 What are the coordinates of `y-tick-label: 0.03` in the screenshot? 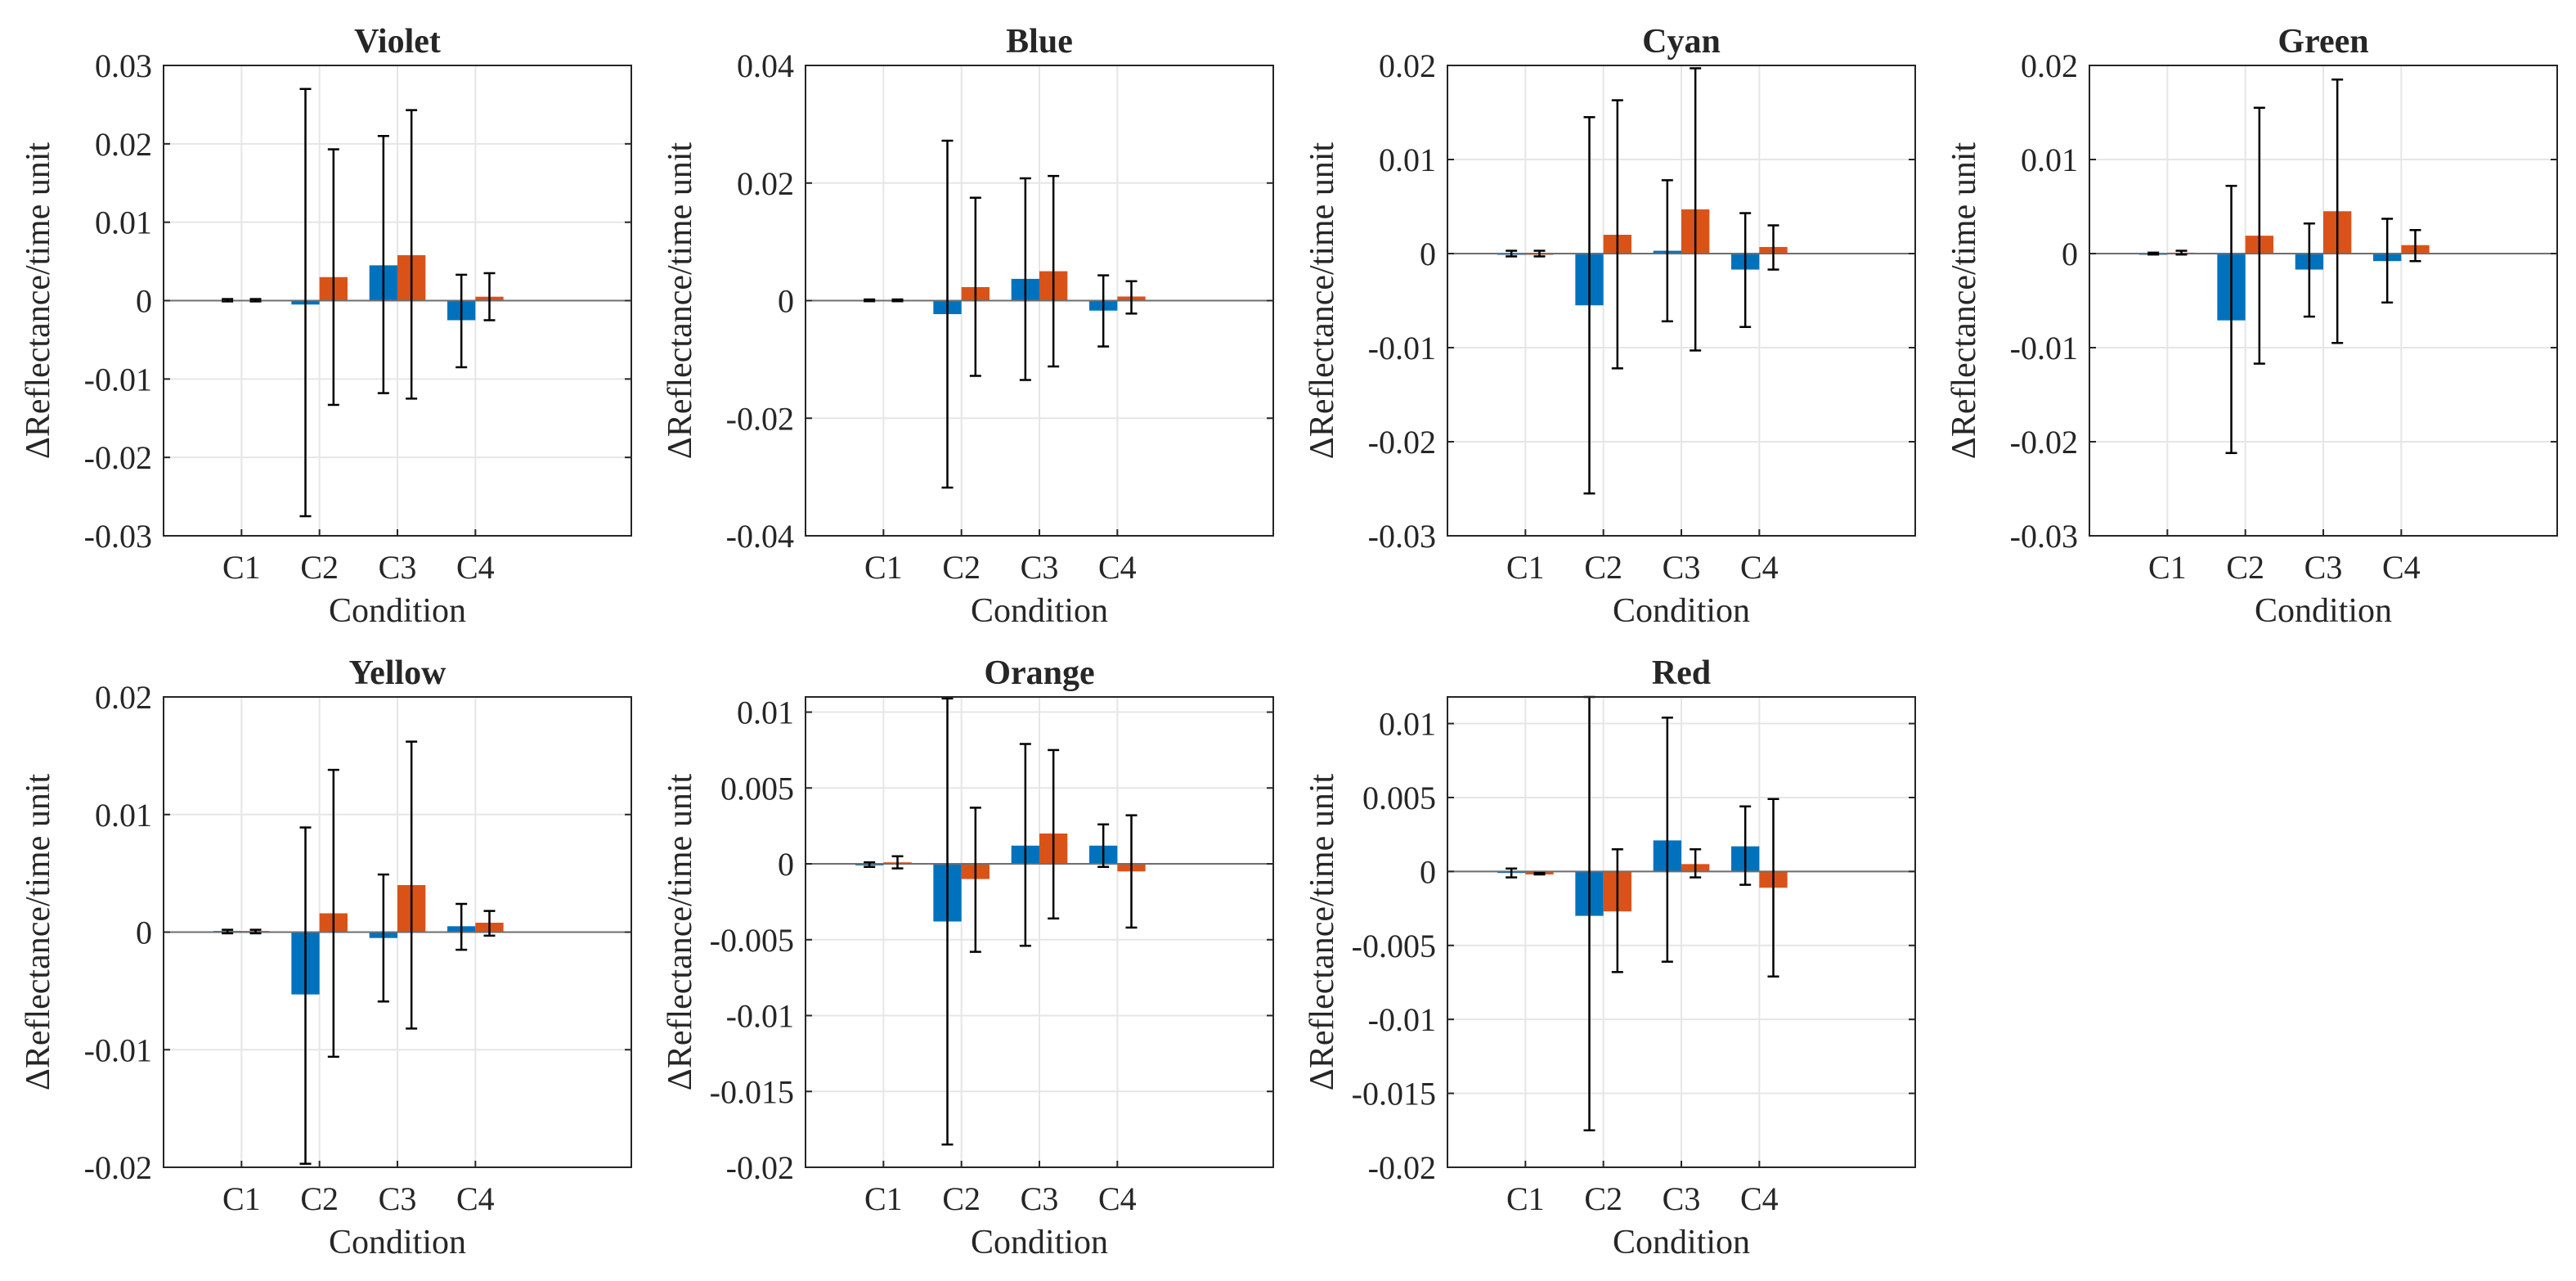 It's located at (124, 65).